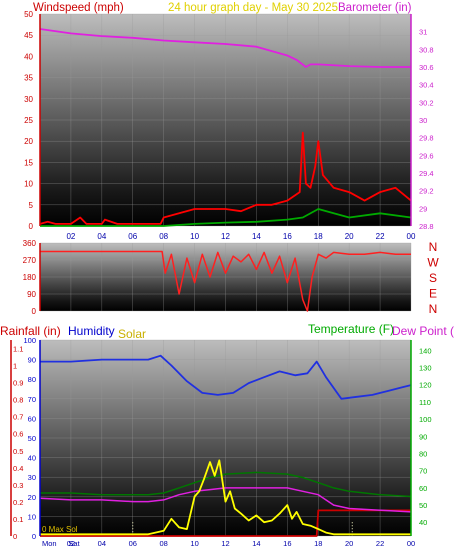  I want to click on direction-tick-label: 0, so click(34, 311).